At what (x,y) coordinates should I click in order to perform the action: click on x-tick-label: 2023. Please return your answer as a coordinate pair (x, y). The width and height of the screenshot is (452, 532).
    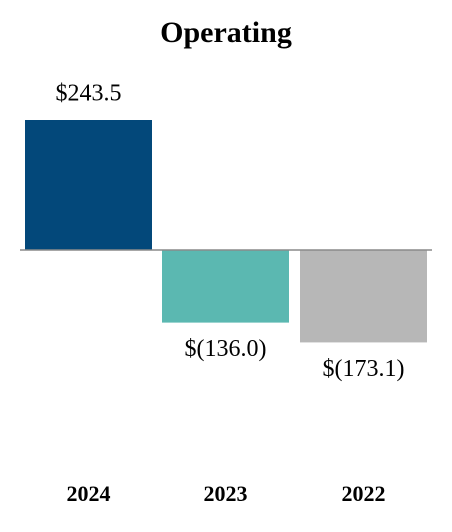
    Looking at the image, I should click on (226, 493).